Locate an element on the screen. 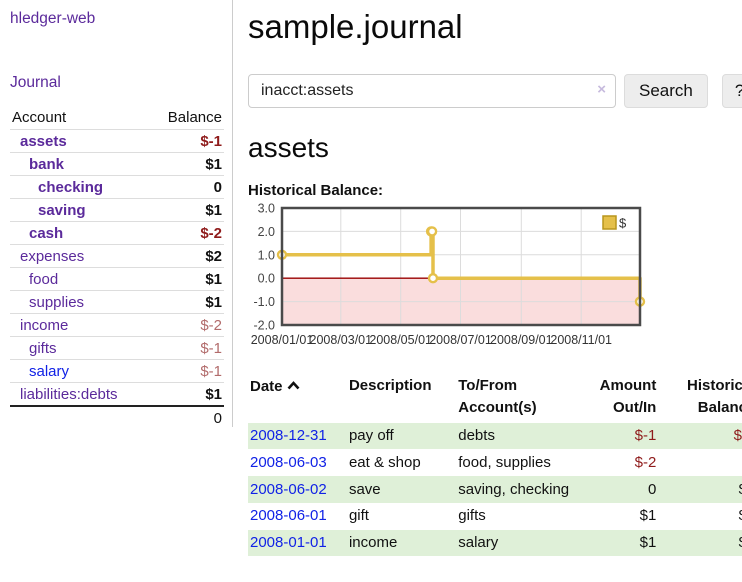 This screenshot has height=582, width=742. transaction-balance: $-1 is located at coordinates (737, 435).